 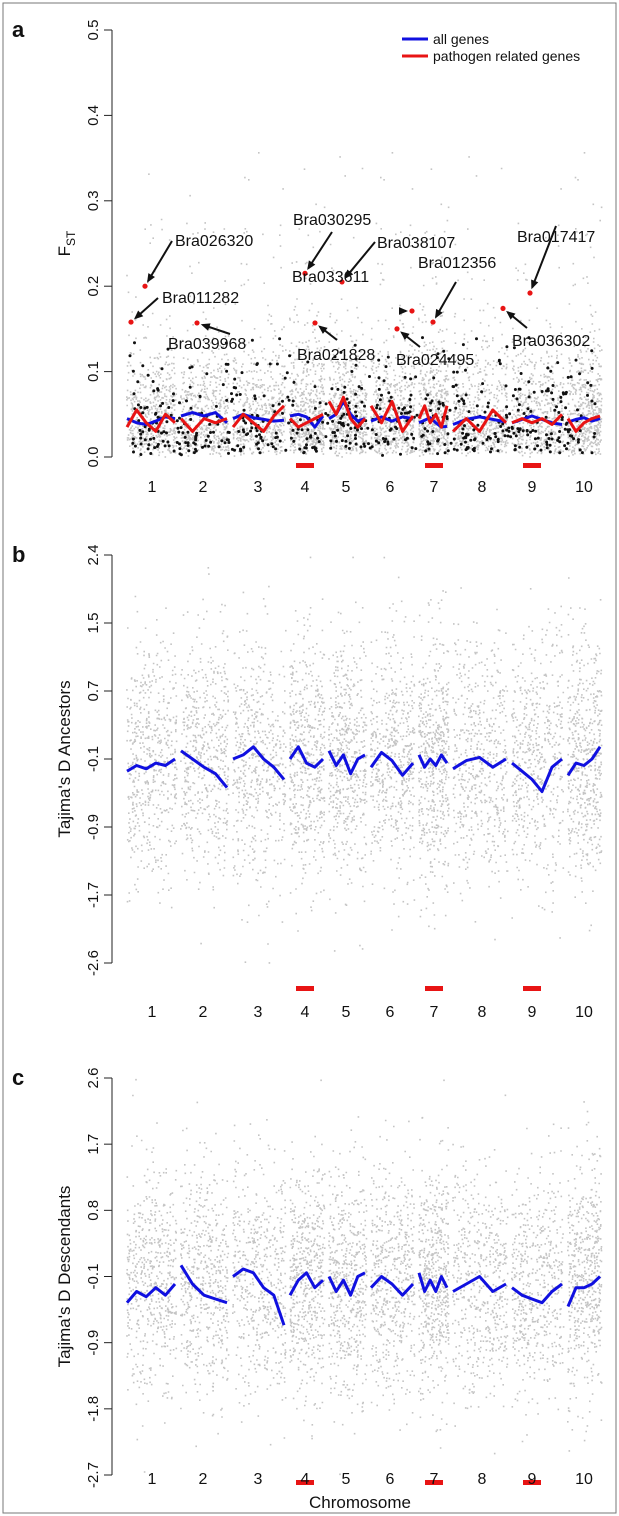 What do you see at coordinates (93, 371) in the screenshot?
I see `y-tick-label: 0.1` at bounding box center [93, 371].